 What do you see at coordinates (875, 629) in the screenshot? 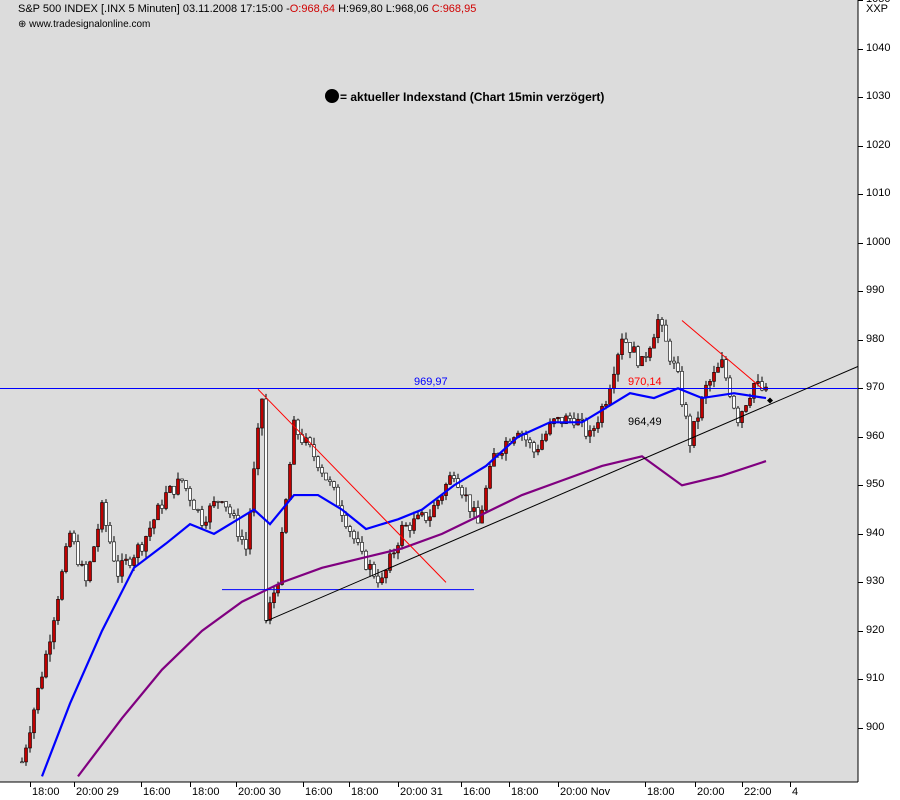
I see `y-tick-label: 920` at bounding box center [875, 629].